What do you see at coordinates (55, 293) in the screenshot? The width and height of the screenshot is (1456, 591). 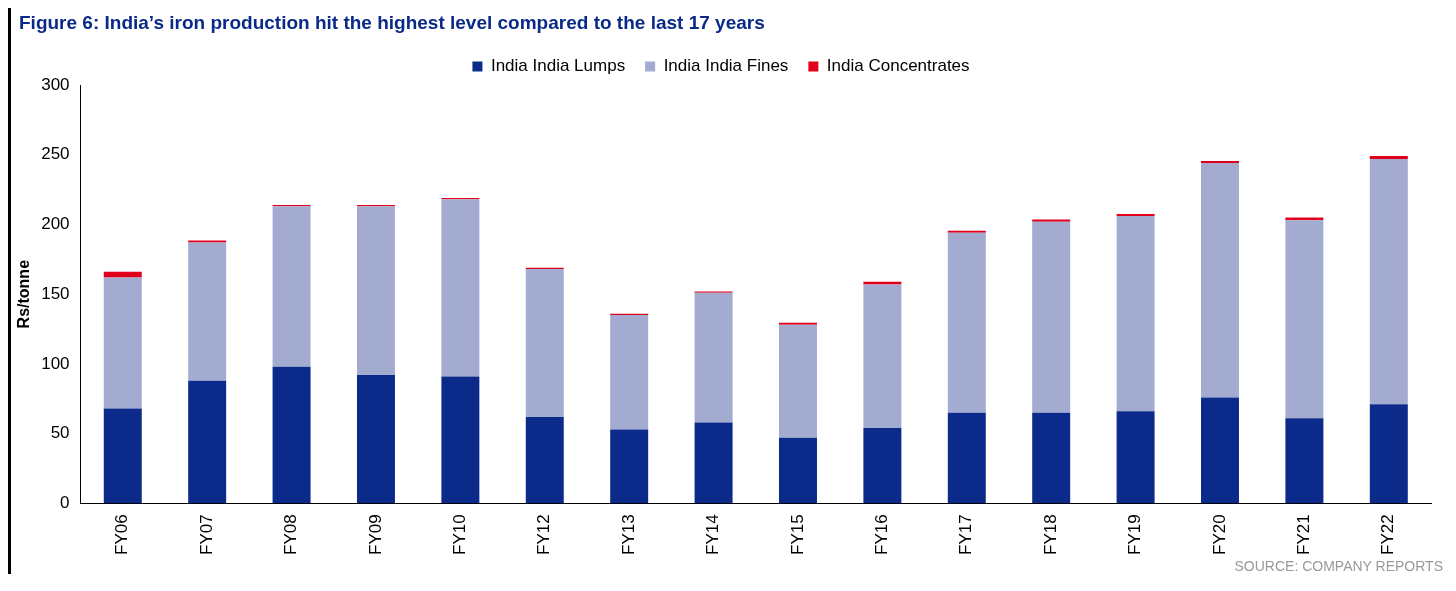 I see `y-tick-label: 150` at bounding box center [55, 293].